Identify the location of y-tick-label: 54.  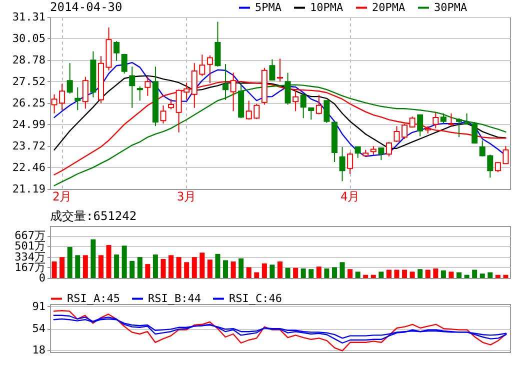
(39, 329).